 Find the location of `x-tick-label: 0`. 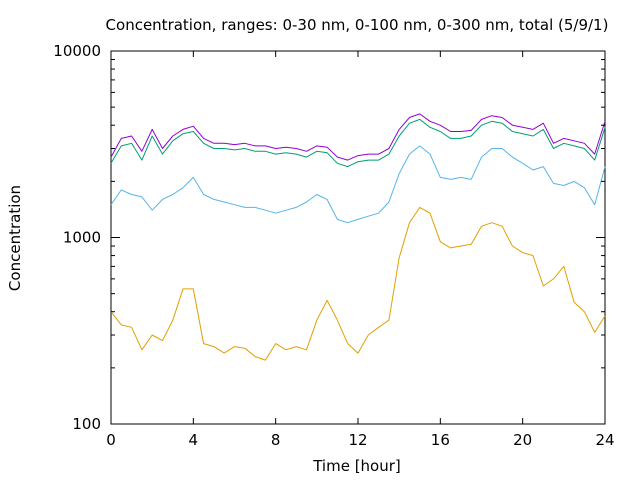

x-tick-label: 0 is located at coordinates (111, 440).